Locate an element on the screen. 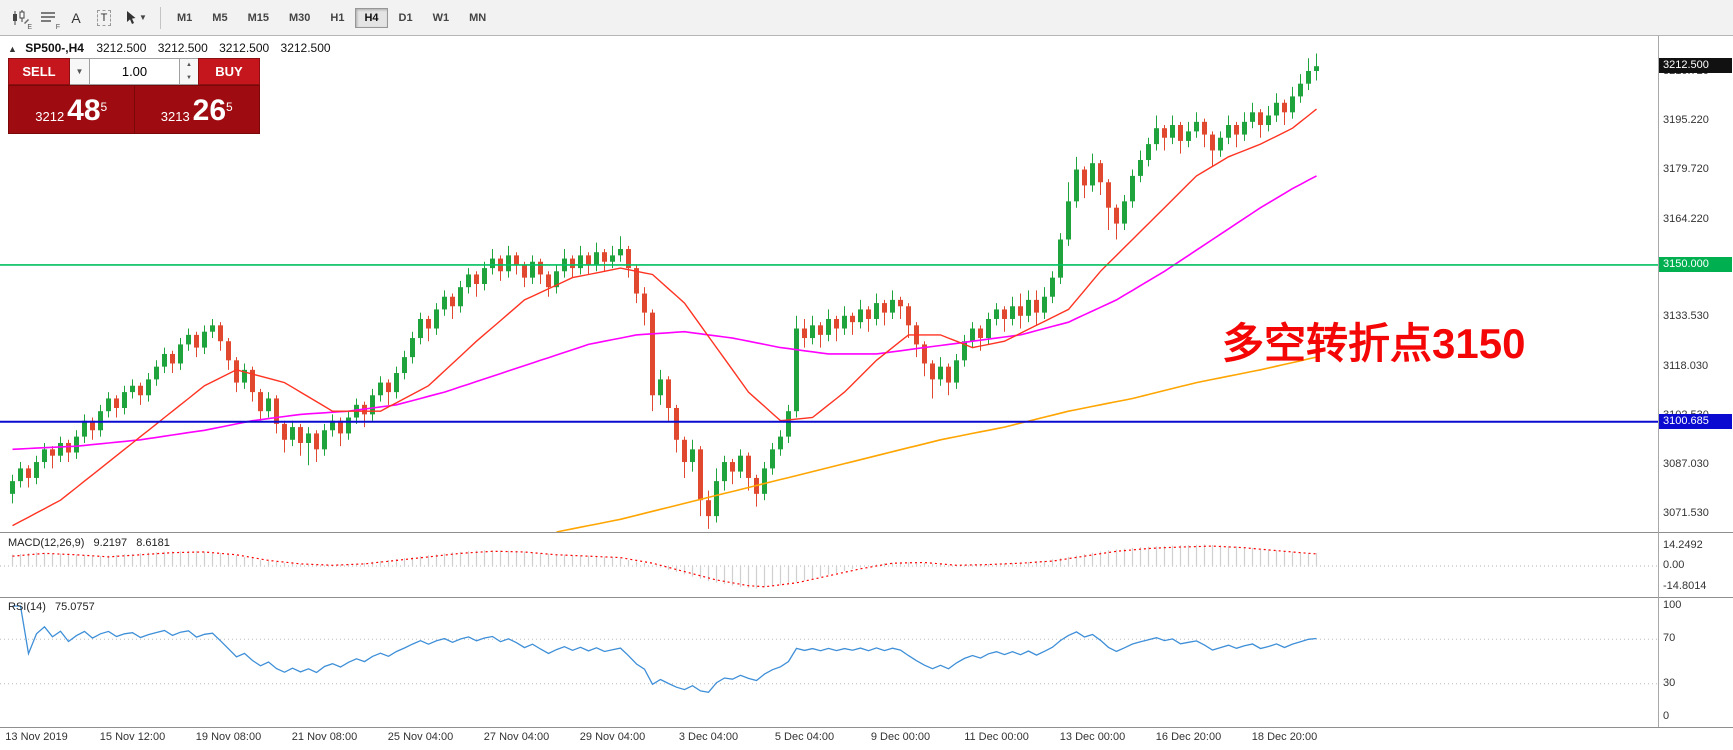 This screenshot has height=750, width=1733. time-axis-label: 13 Nov 2019 is located at coordinates (36, 737).